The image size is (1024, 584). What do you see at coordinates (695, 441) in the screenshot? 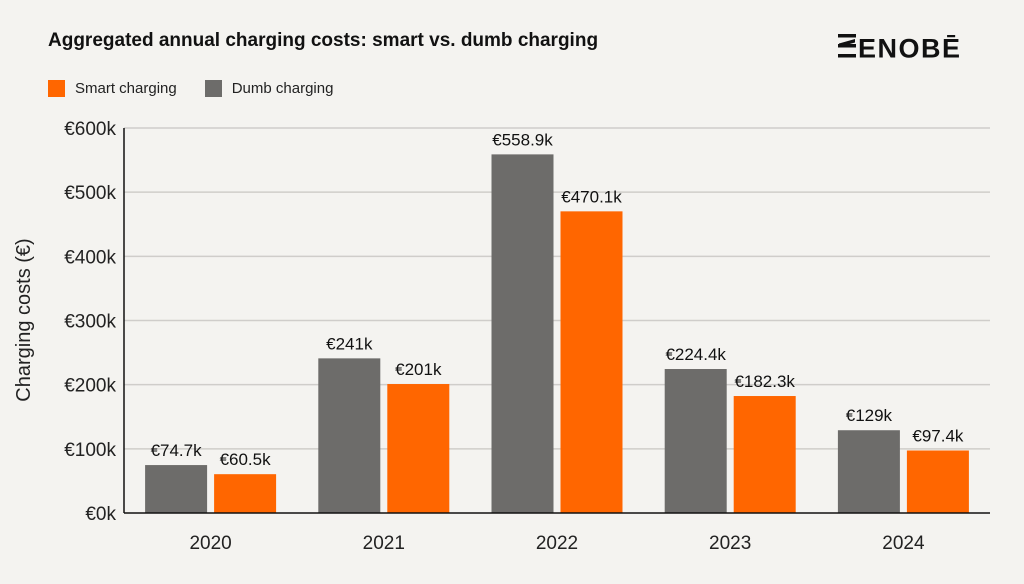
I see `bar-dumb-2023` at bounding box center [695, 441].